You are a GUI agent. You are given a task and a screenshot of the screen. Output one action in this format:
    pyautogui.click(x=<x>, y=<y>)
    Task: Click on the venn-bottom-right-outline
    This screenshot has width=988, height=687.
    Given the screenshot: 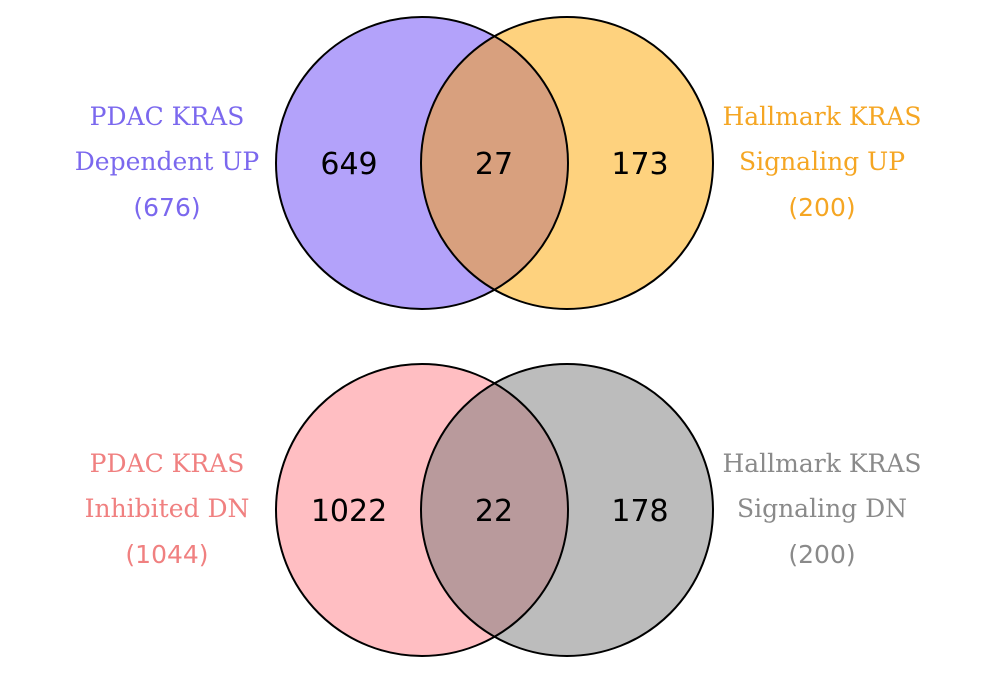 What is the action you would take?
    pyautogui.click(x=567, y=510)
    